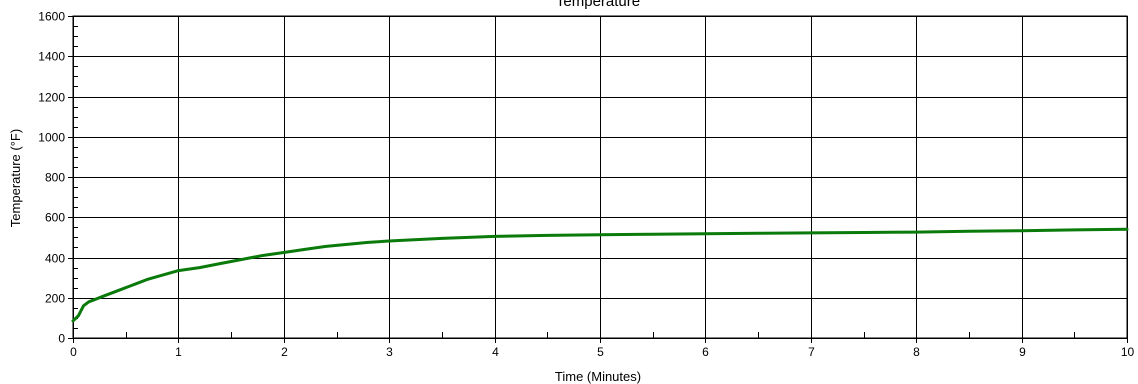 The height and width of the screenshot is (384, 1138). What do you see at coordinates (55, 218) in the screenshot?
I see `y-tick-label: 600` at bounding box center [55, 218].